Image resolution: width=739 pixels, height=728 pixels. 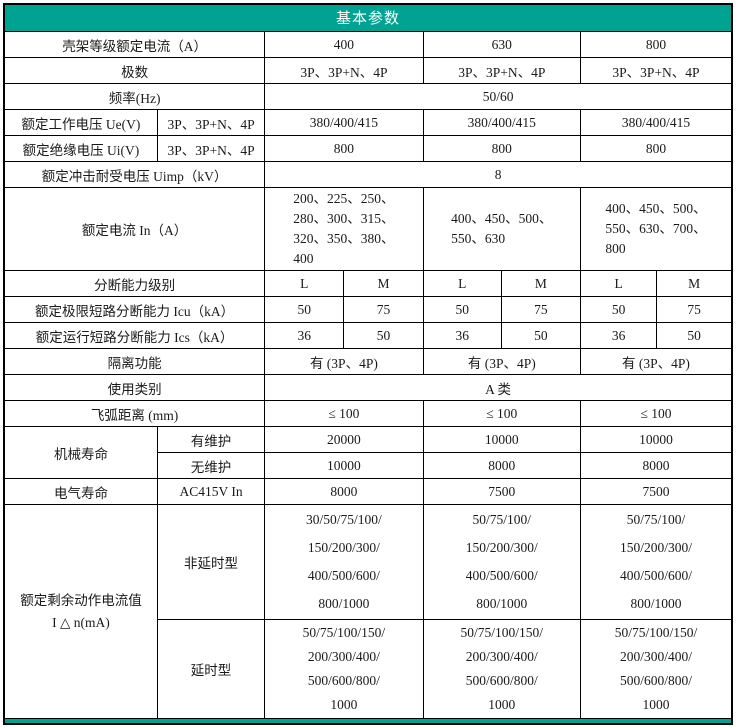 What do you see at coordinates (656, 70) in the screenshot?
I see `cell-800: 3P、3P+N、4P` at bounding box center [656, 70].